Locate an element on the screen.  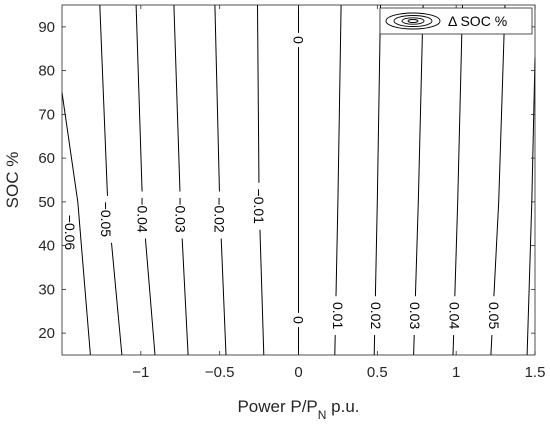
y-axis-label: SOC % is located at coordinates (12, 180).